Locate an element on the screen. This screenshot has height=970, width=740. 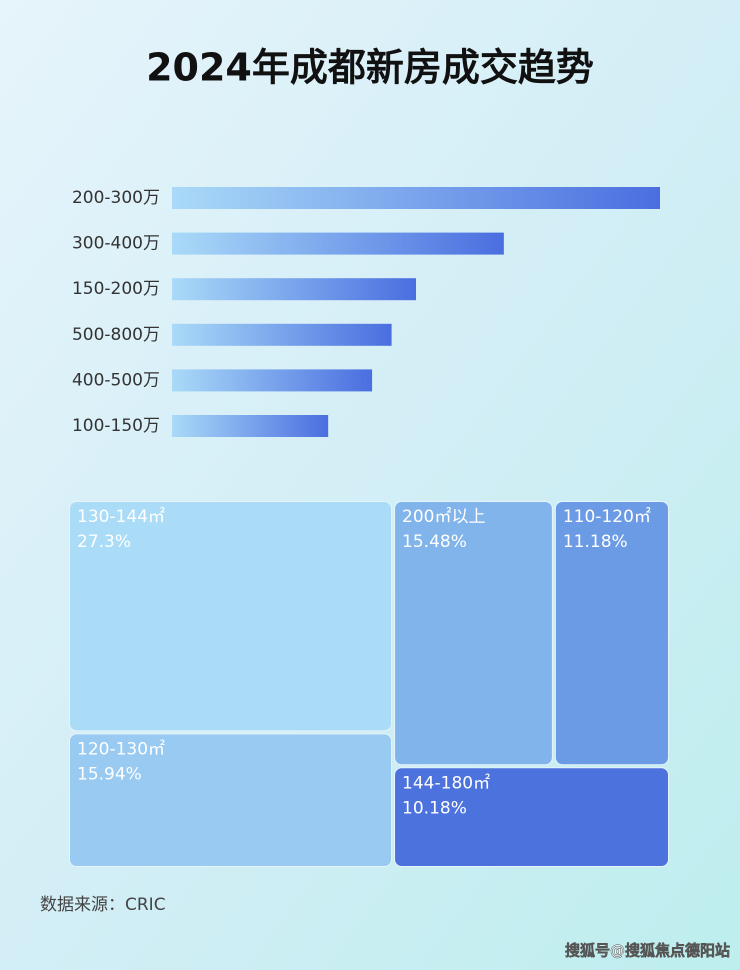
cell-label: 130-144㎡ is located at coordinates (121, 517).